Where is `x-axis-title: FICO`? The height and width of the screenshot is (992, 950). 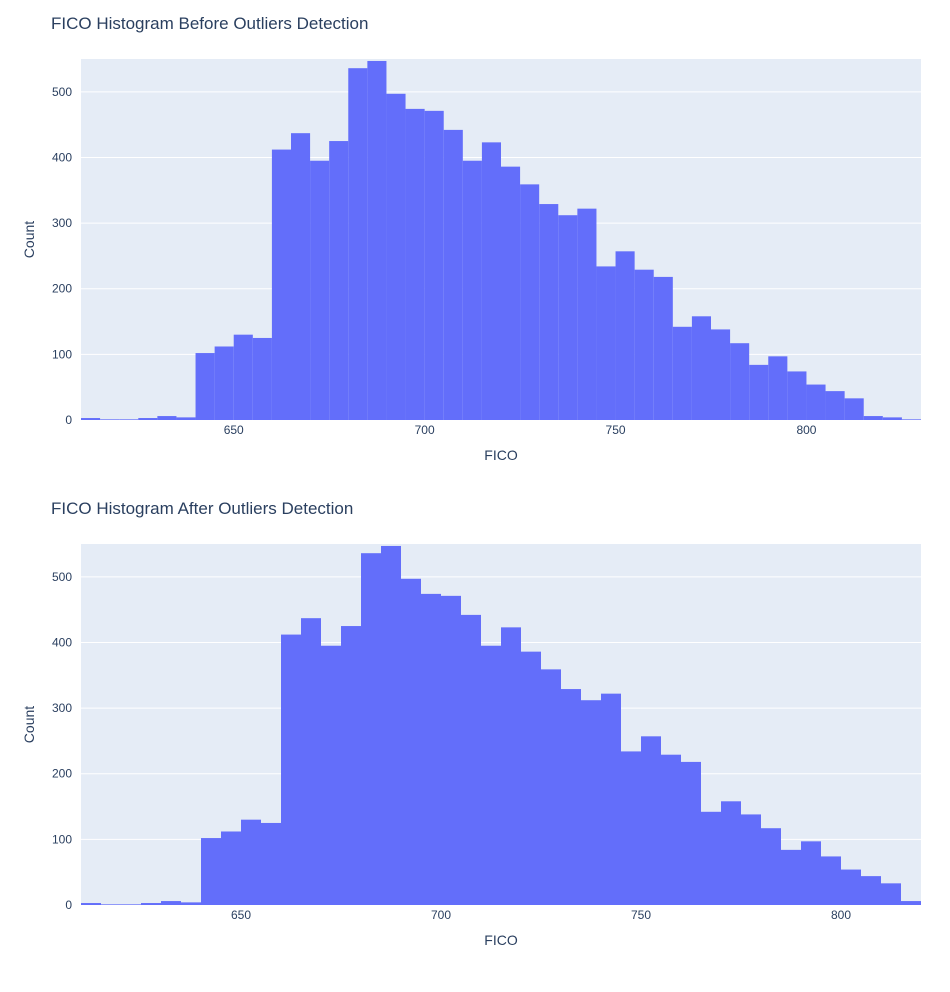 x-axis-title: FICO is located at coordinates (501, 455).